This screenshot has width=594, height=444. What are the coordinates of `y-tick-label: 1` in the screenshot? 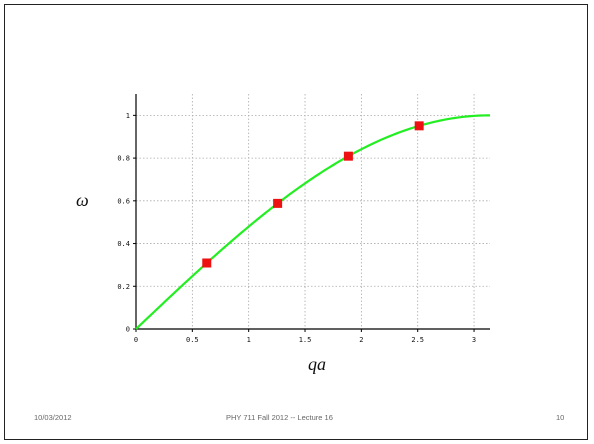 It's located at (128, 116).